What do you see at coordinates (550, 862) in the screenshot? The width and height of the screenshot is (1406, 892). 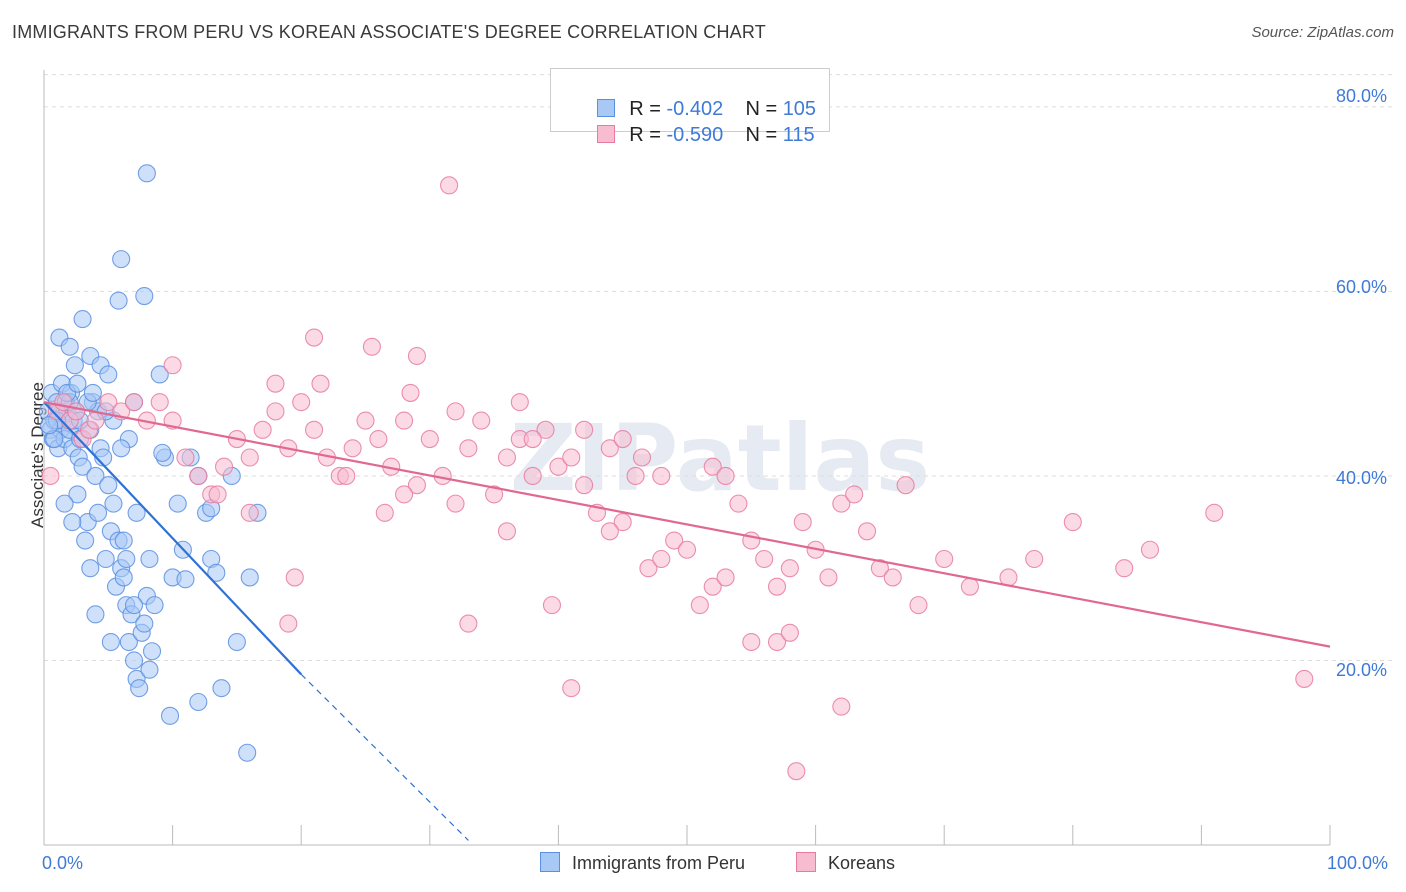 I see `series-swatch-peru` at bounding box center [550, 862].